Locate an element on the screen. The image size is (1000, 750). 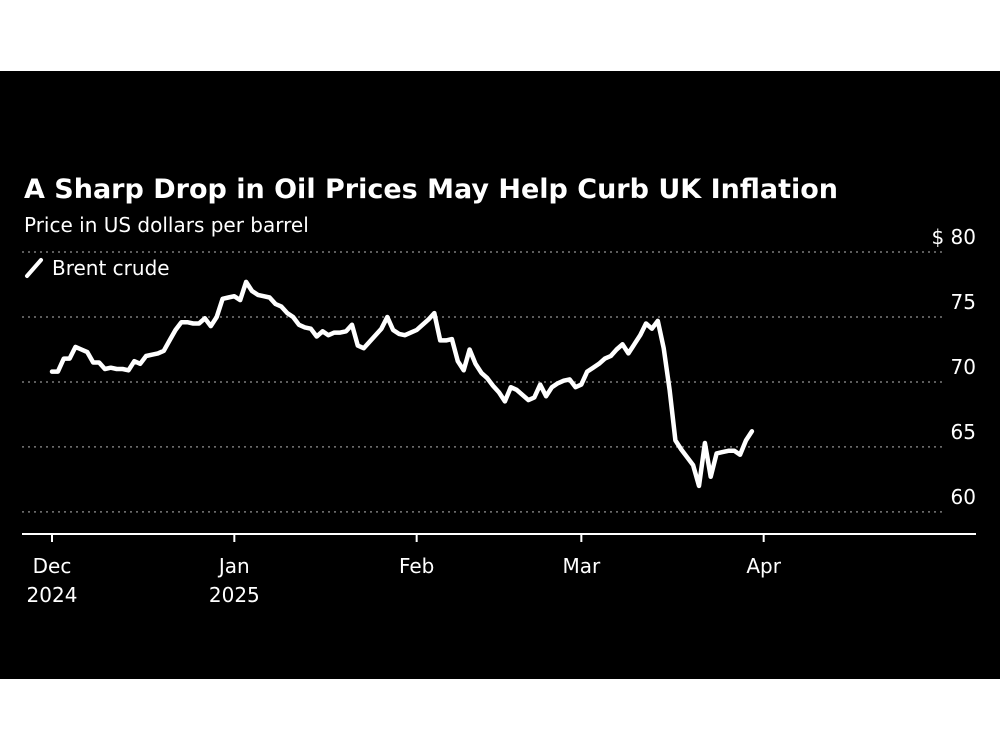
x-tick-label-mar: Mar is located at coordinates (581, 566).